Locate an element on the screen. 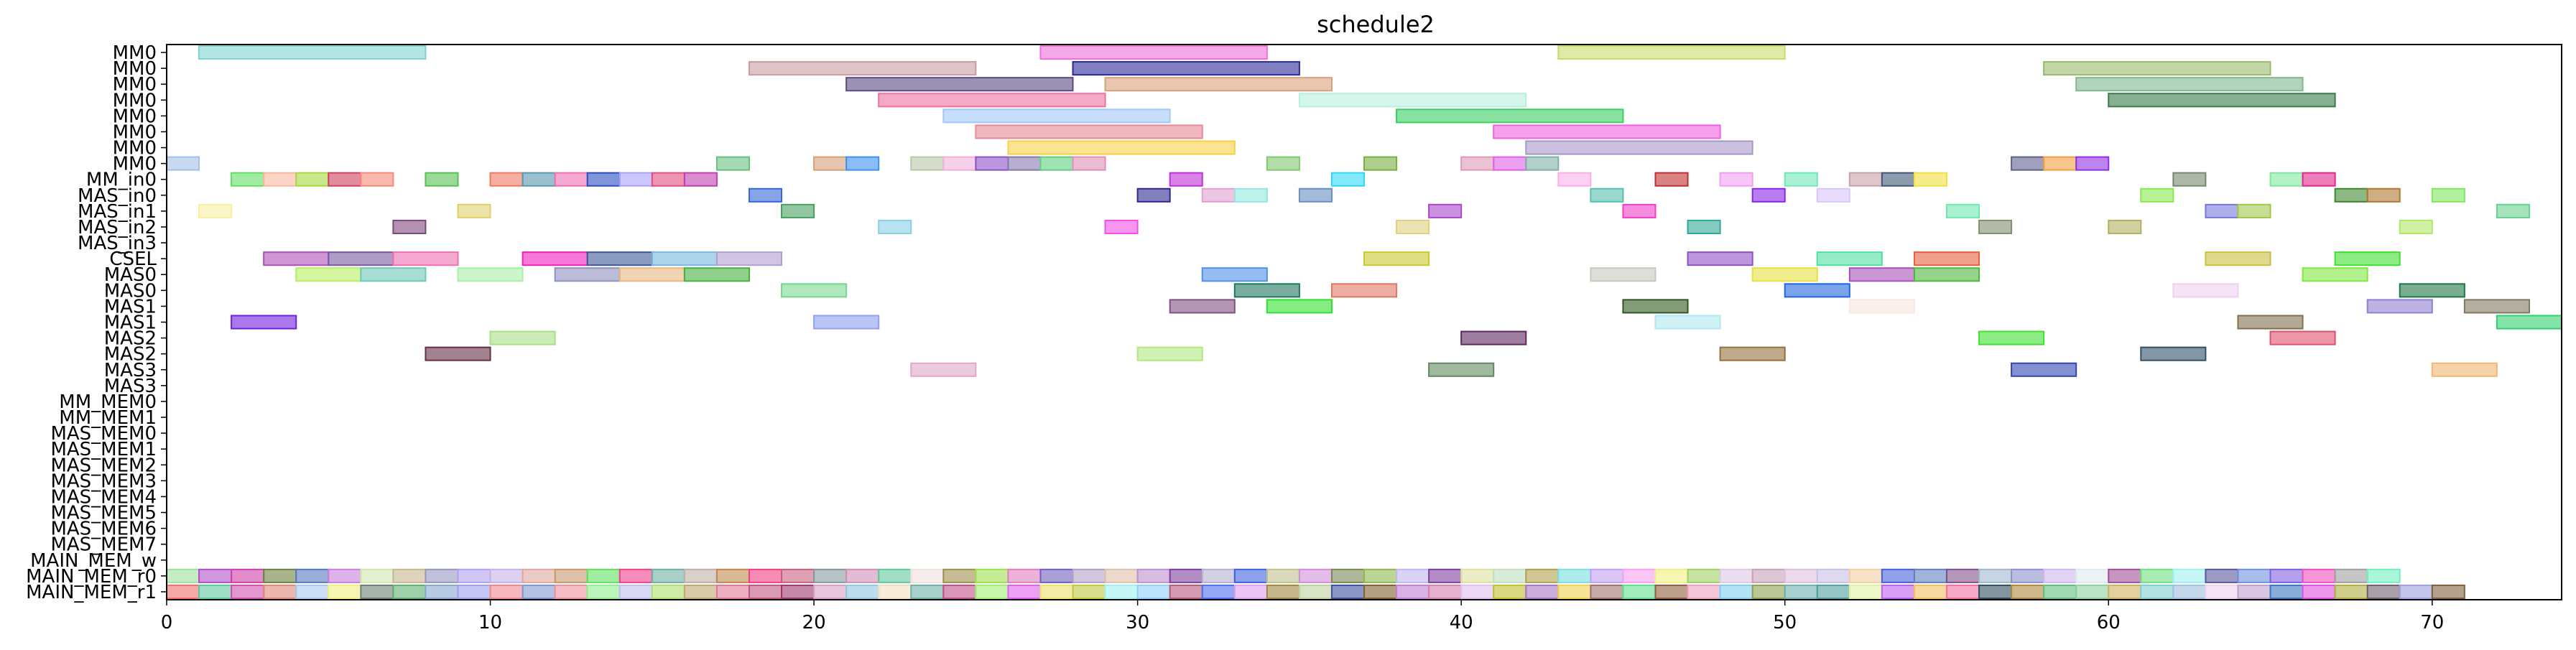  y-tick-label: MAS_in3 is located at coordinates (117, 244).